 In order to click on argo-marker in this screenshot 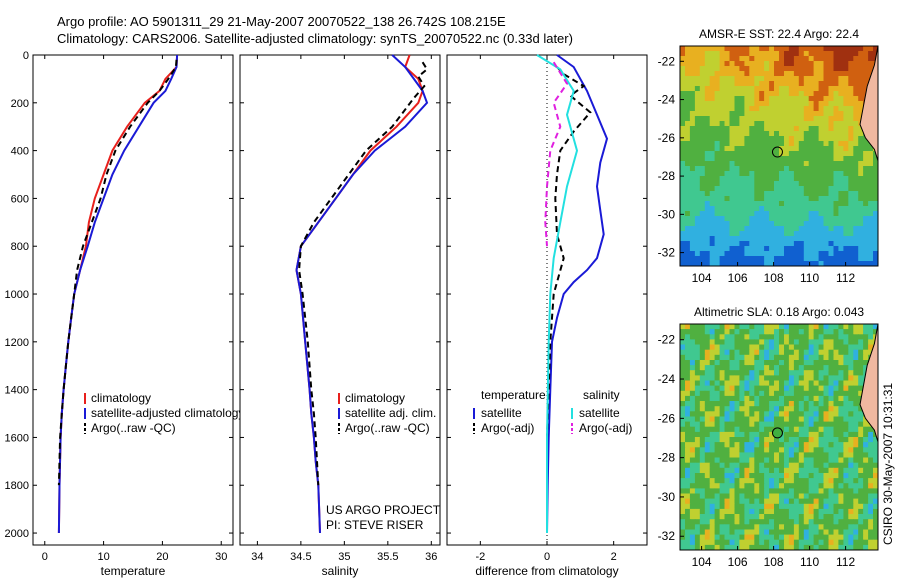, I will do `click(777, 152)`.